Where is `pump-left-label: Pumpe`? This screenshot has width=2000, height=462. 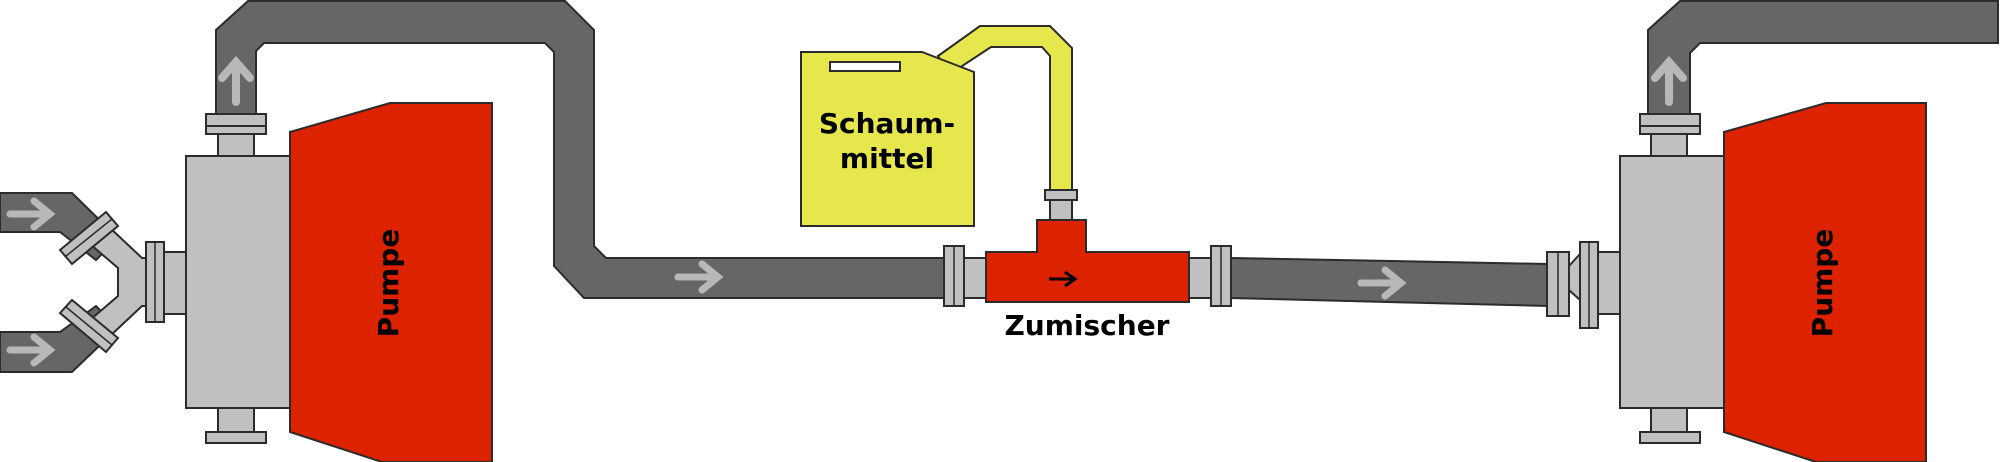 pump-left-label: Pumpe is located at coordinates (388, 283).